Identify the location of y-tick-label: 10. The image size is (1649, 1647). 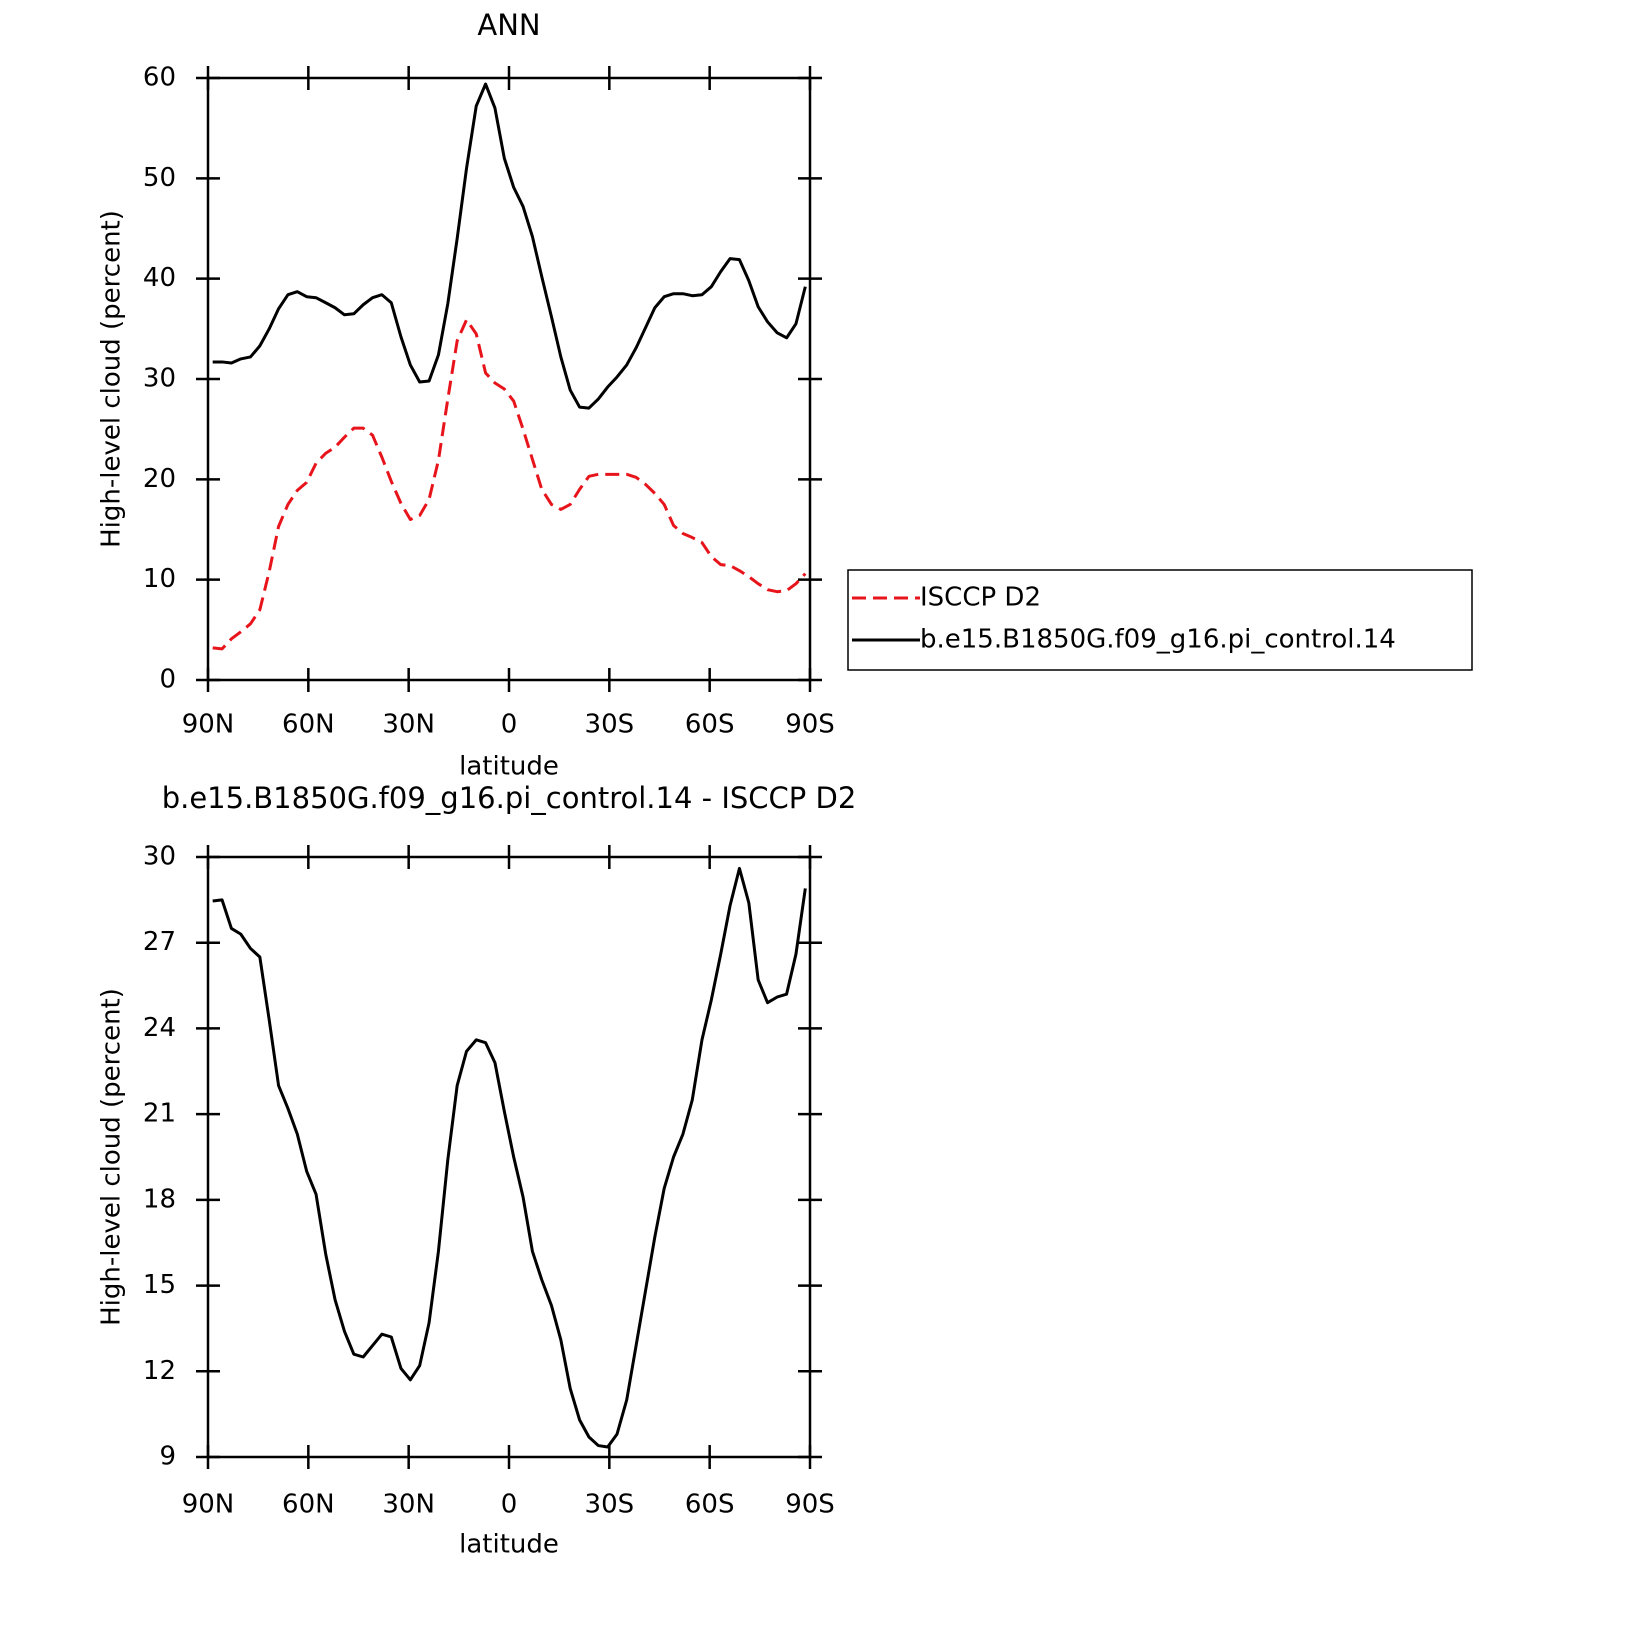
(159, 579).